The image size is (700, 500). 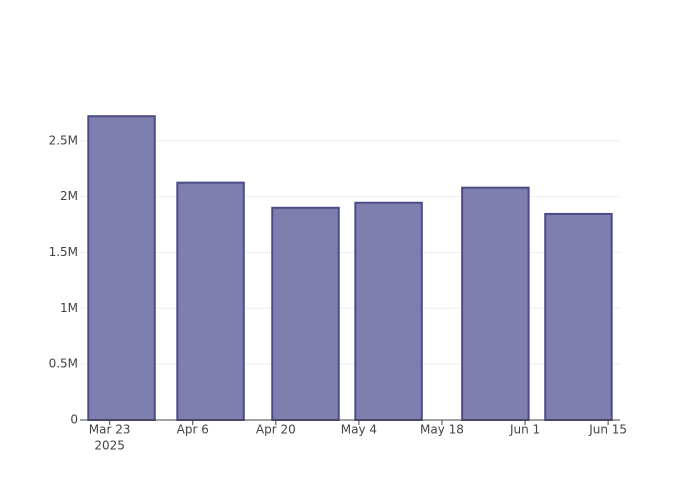 I want to click on x-tick-label: May 18, so click(x=442, y=430).